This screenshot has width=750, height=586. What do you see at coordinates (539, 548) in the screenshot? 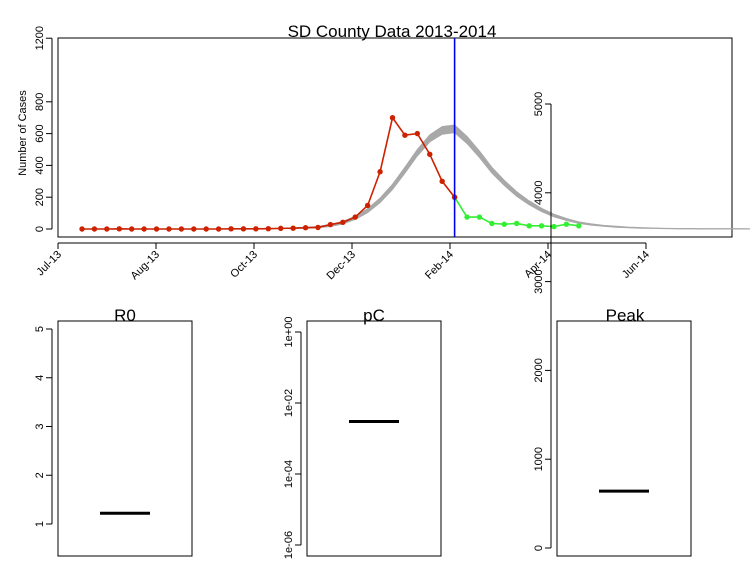
I see `box-y-tick-label: 0` at bounding box center [539, 548].